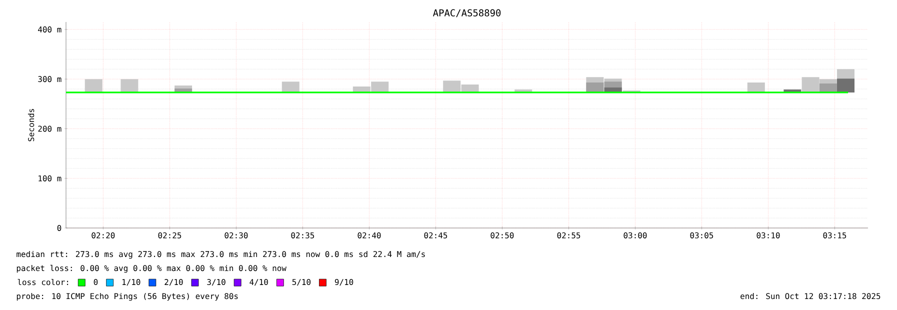 The height and width of the screenshot is (310, 897). I want to click on chart-title: APAC/AS58890, so click(466, 13).